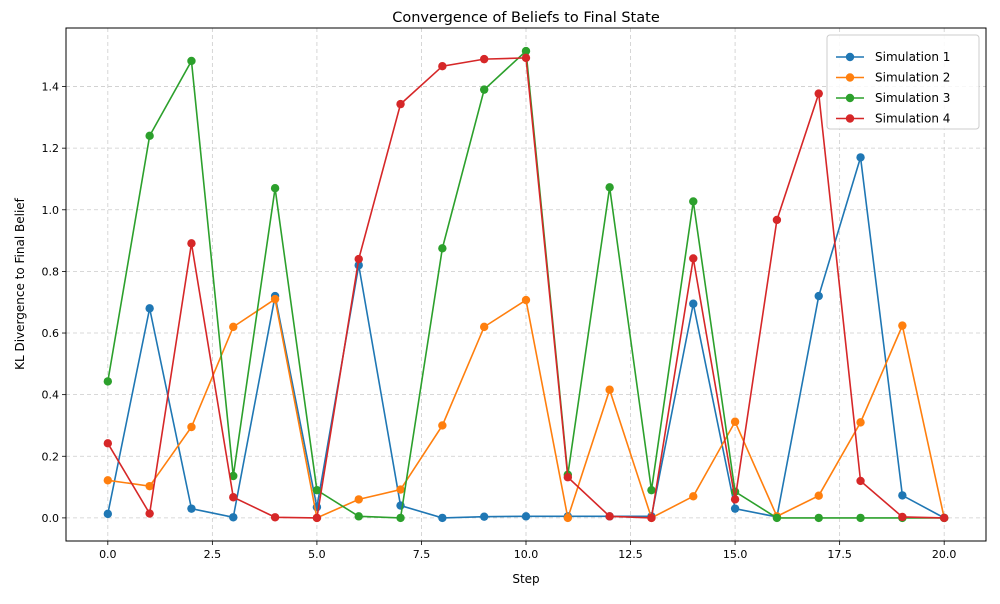  I want to click on x-tick-label: 12.5, so click(630, 554).